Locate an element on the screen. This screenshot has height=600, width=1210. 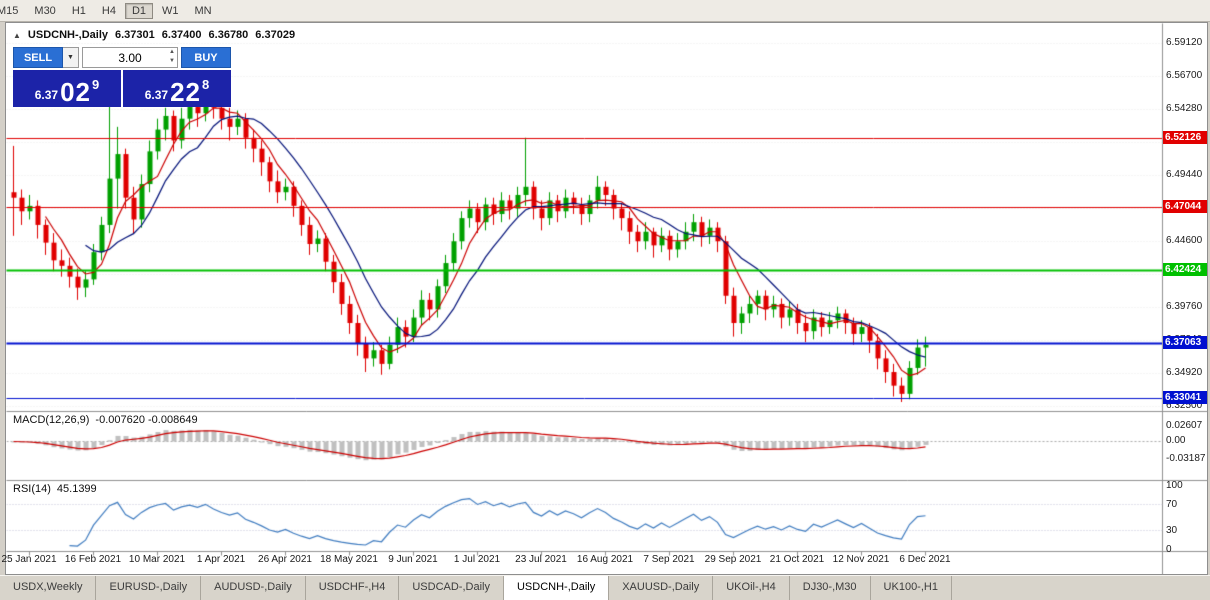
date-axis-label: 1 Apr 2021 is located at coordinates (221, 559).